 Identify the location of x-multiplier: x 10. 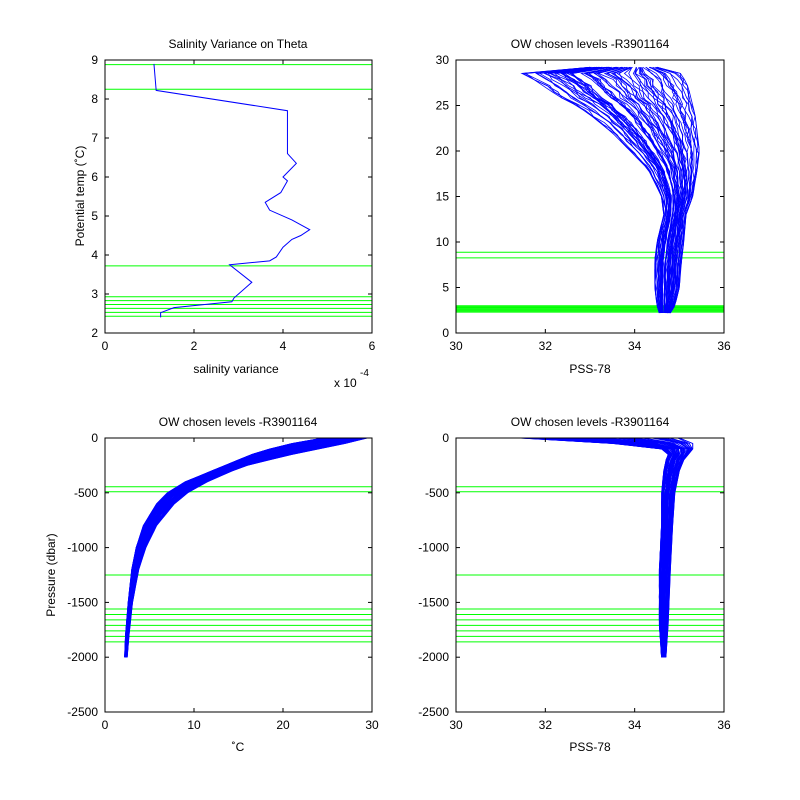
(345, 383).